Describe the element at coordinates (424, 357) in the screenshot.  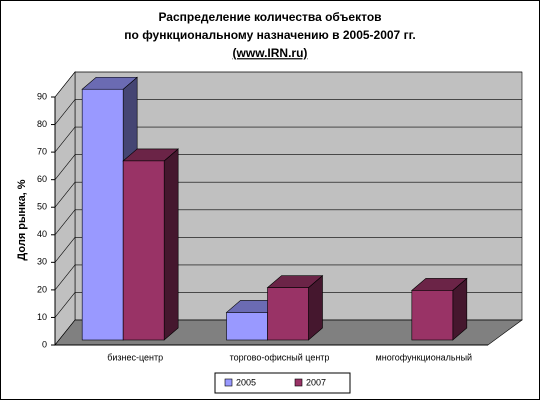
I see `x-tick-label: многофункциональный` at that location.